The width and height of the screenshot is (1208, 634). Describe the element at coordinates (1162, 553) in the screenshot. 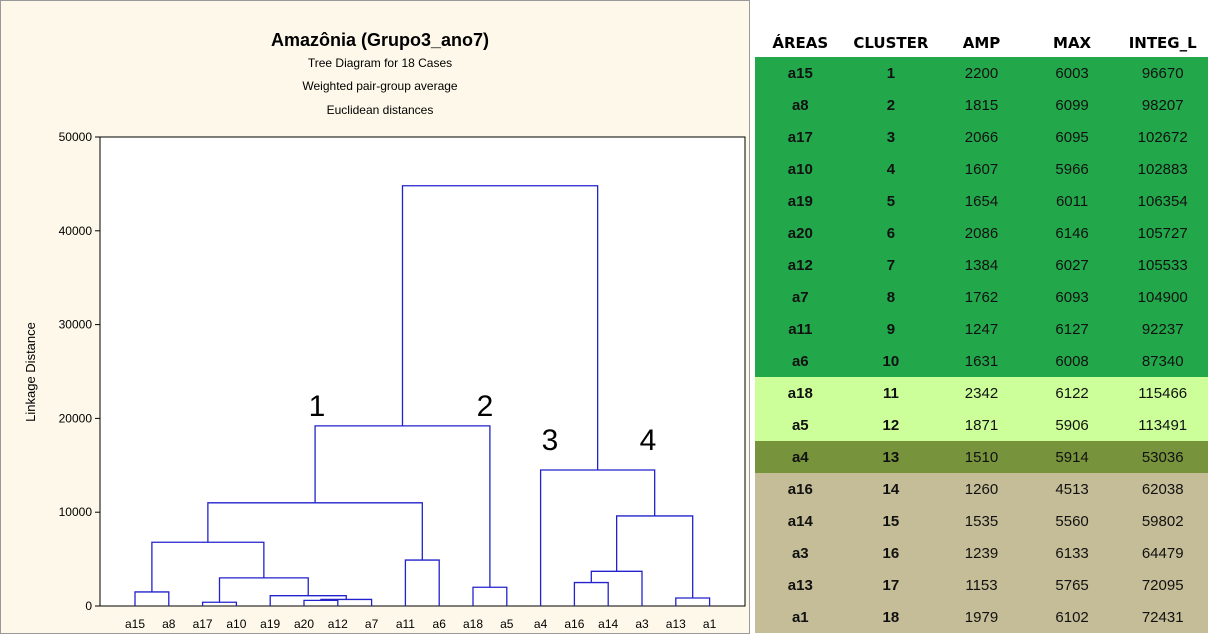

I see `table-cell: 64479` at that location.